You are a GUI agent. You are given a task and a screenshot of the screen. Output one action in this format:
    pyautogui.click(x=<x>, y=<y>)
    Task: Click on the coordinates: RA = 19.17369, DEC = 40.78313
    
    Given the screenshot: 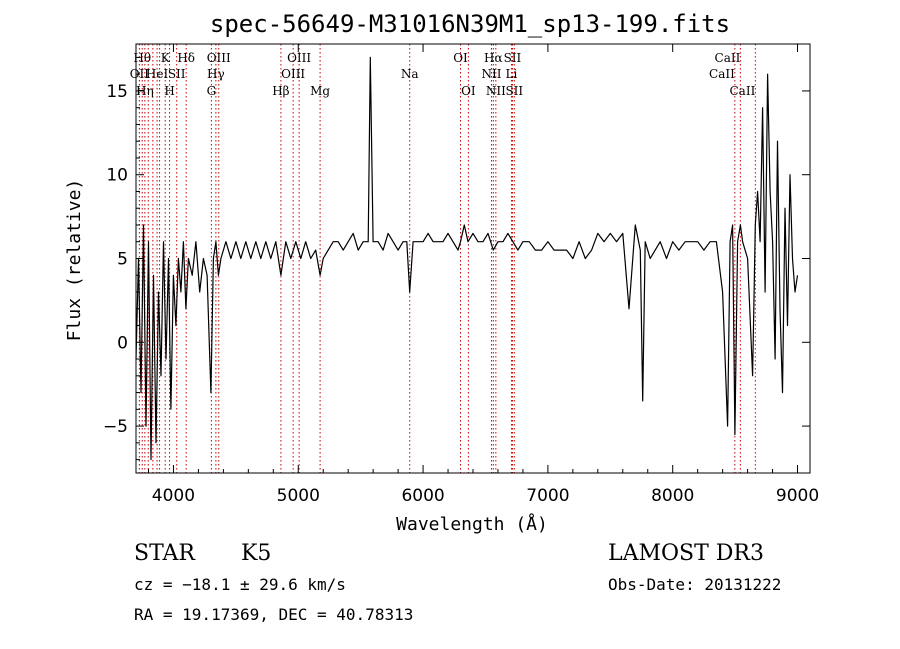 What is the action you would take?
    pyautogui.click(x=273, y=614)
    